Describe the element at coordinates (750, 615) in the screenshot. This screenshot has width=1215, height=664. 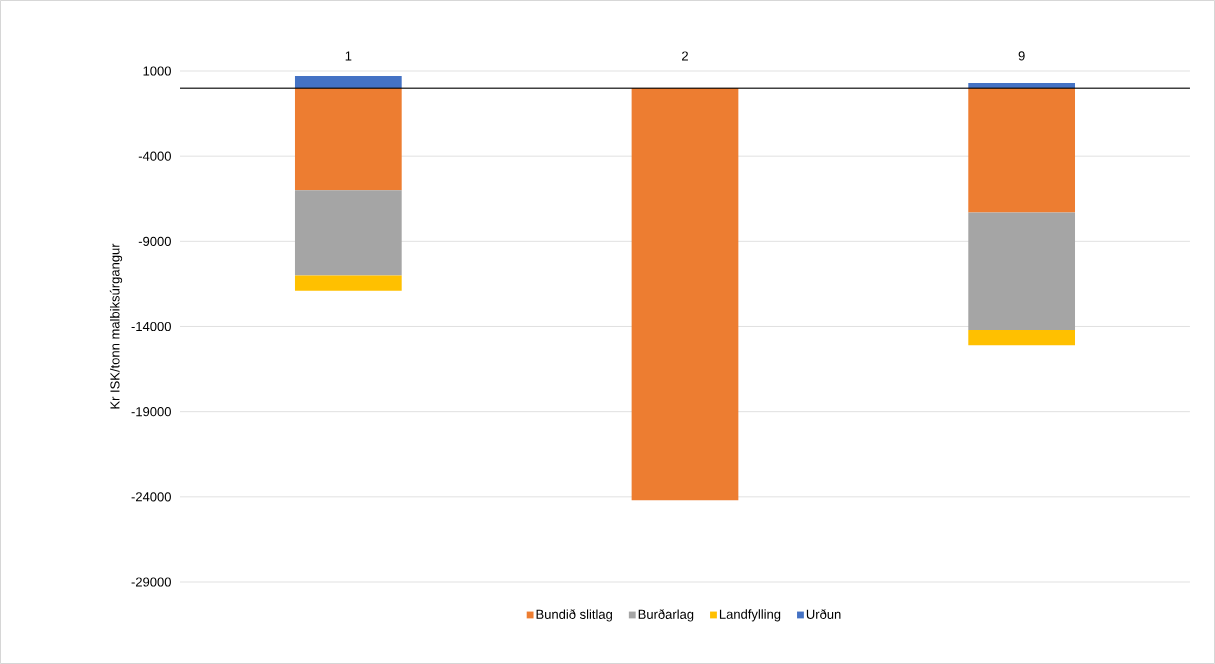
I see `legend-label: Landfylling` at that location.